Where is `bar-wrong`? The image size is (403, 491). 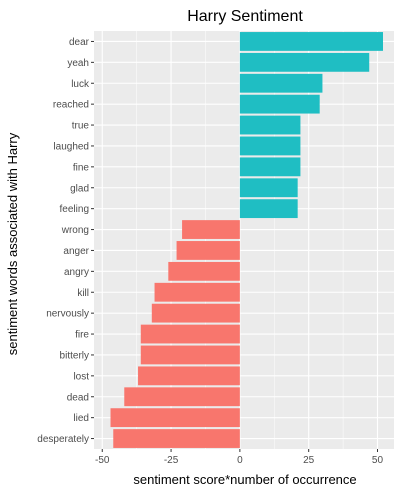 bar-wrong is located at coordinates (211, 229).